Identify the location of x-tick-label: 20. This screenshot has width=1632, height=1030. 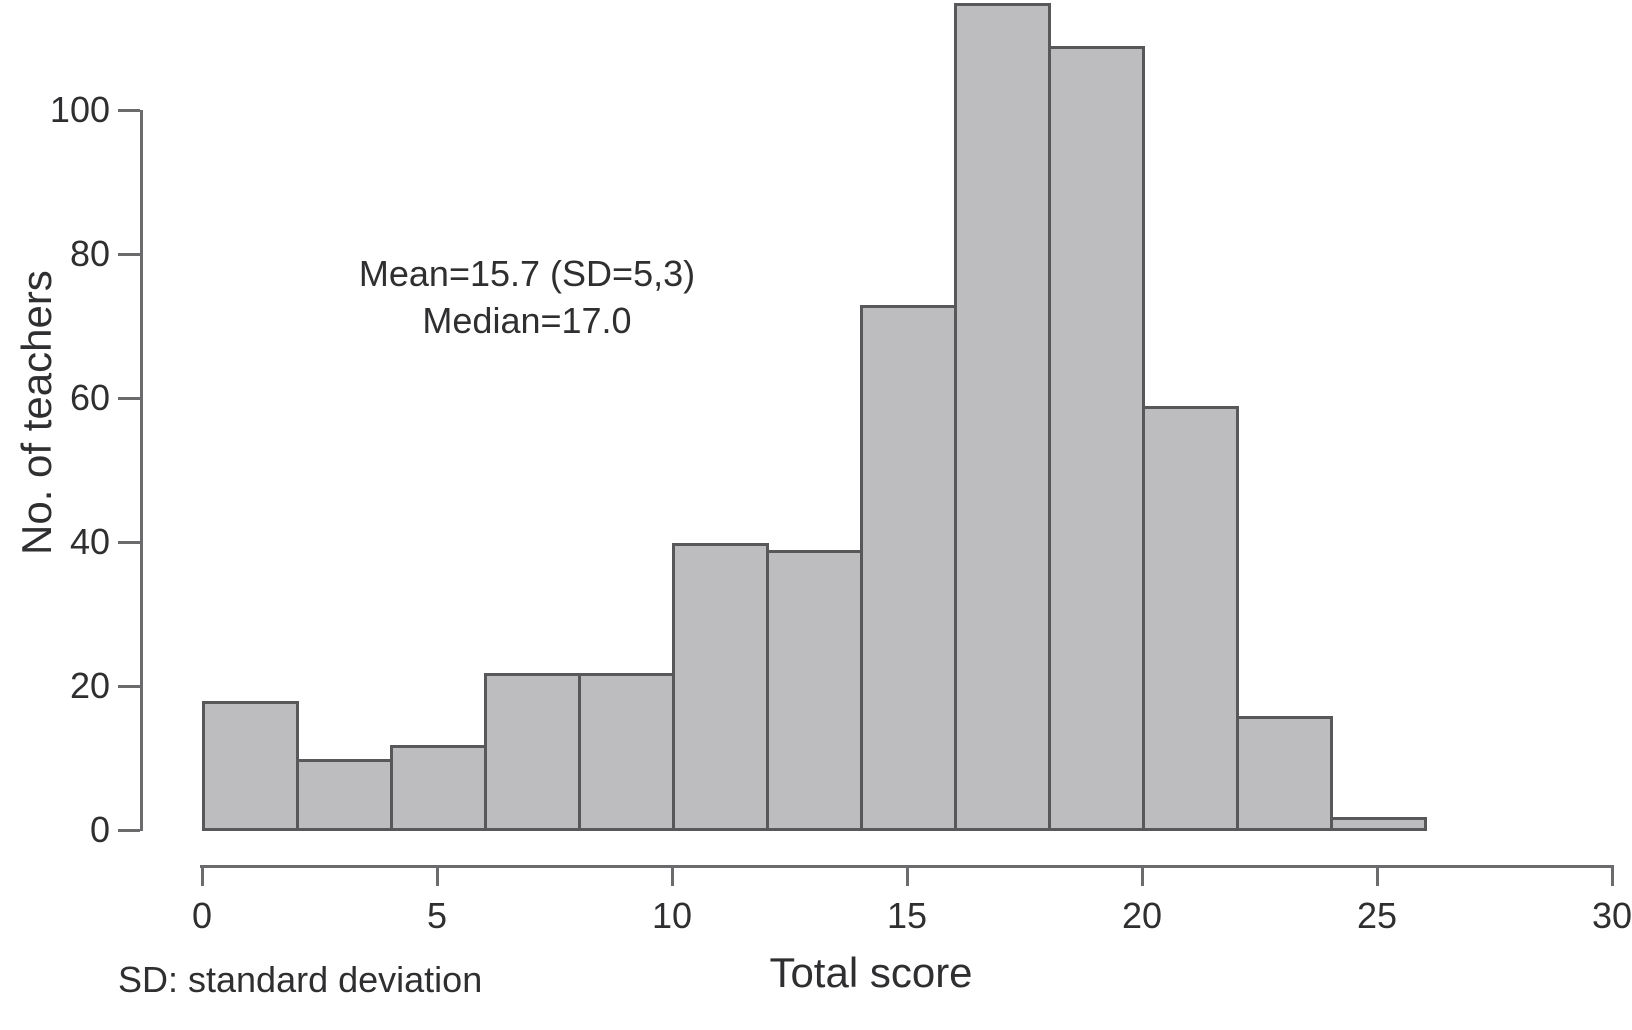
(1142, 915).